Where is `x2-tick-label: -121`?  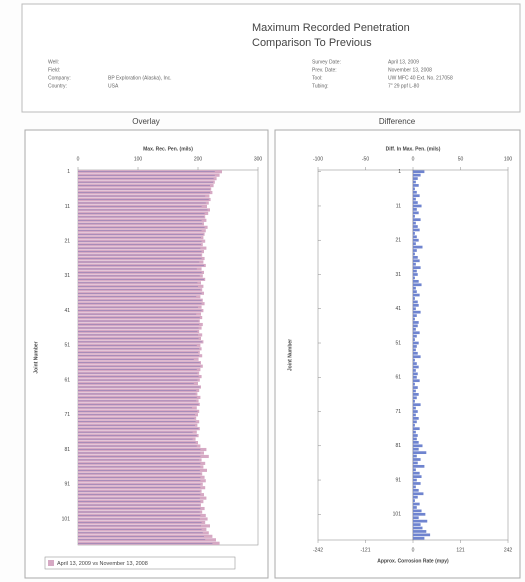 x2-tick-label: -121 is located at coordinates (365, 550).